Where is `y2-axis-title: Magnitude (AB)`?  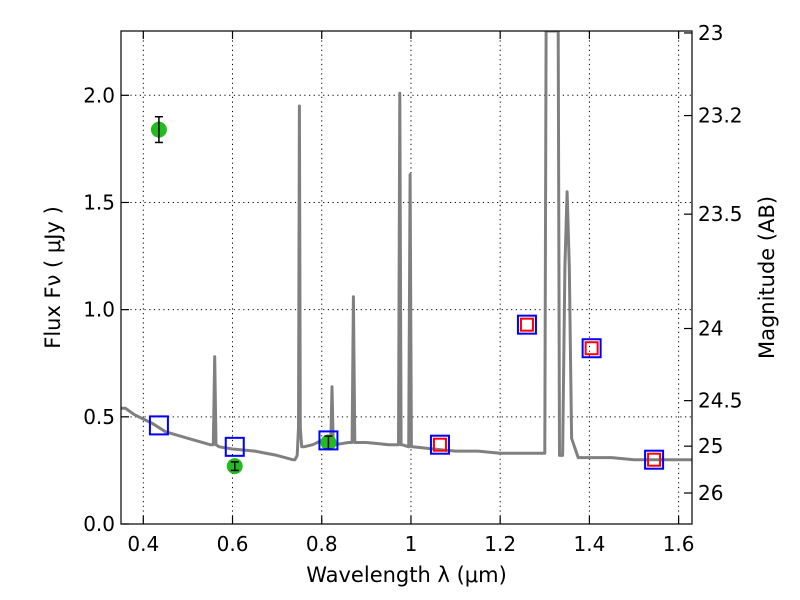
y2-axis-title: Magnitude (AB) is located at coordinates (767, 277).